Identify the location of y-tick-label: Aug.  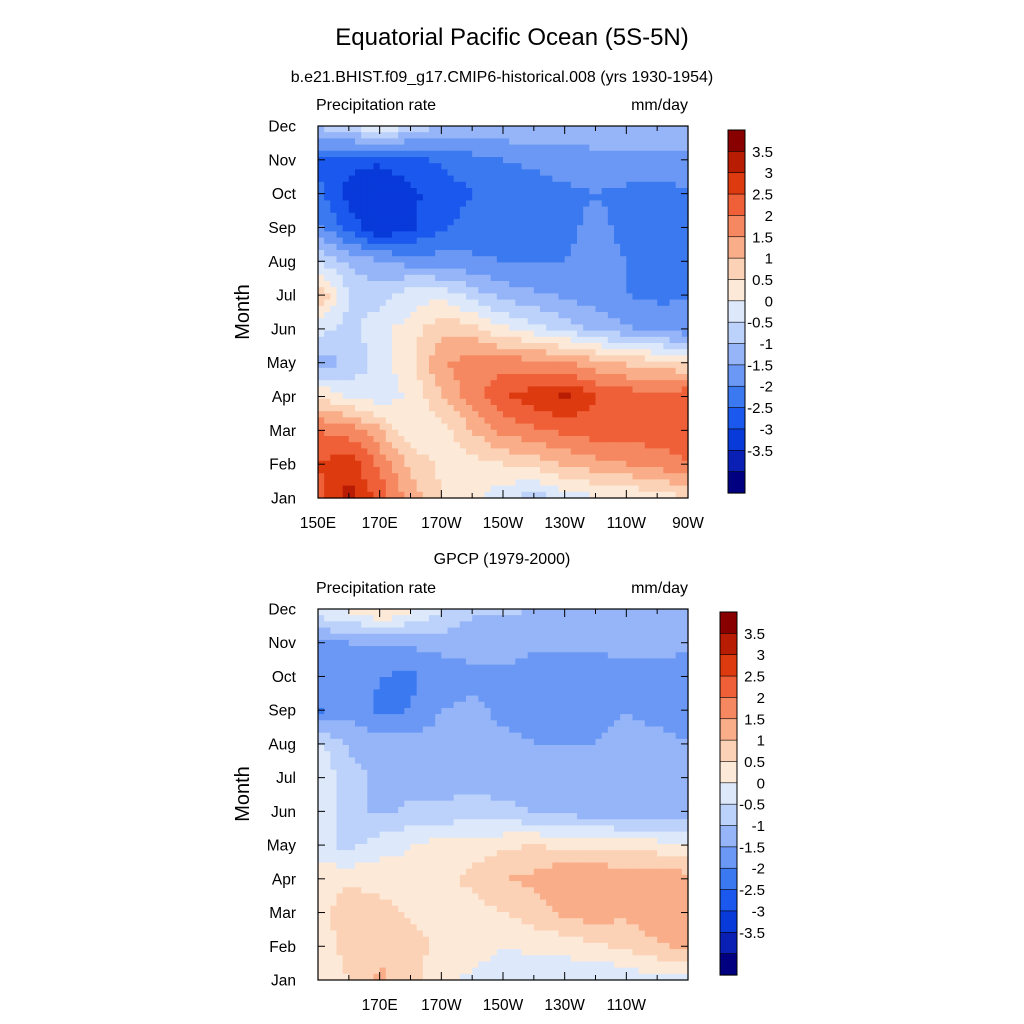
(282, 262).